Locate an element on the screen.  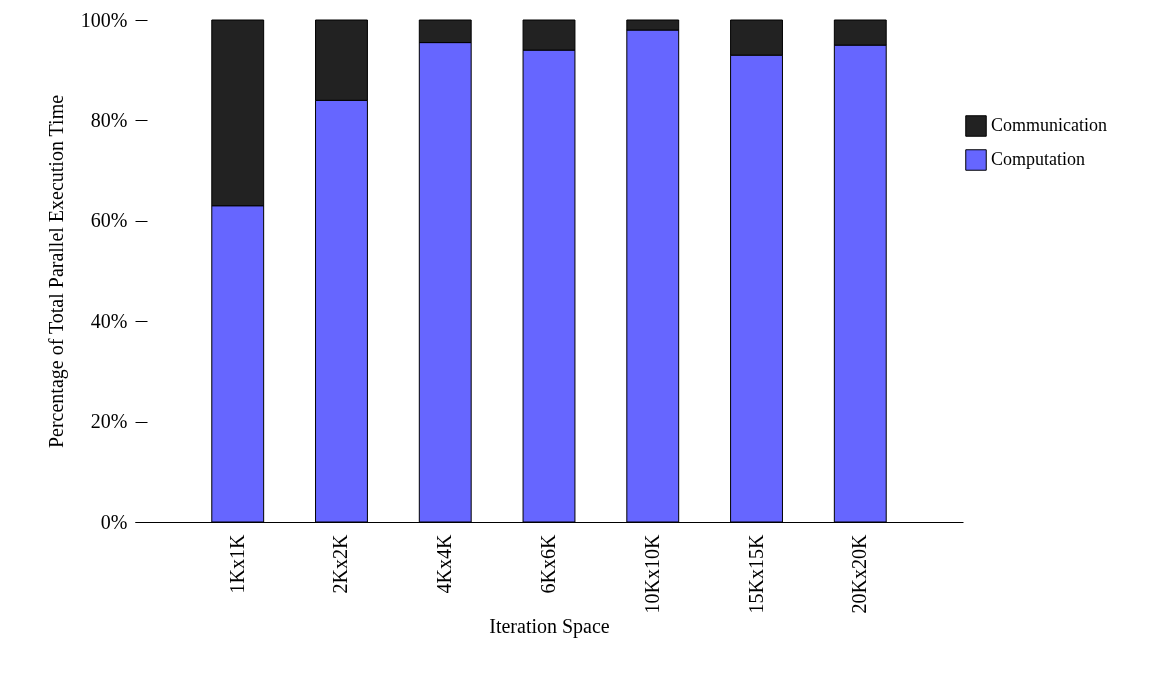
x-tick-label: 15Kx15K is located at coordinates (755, 573).